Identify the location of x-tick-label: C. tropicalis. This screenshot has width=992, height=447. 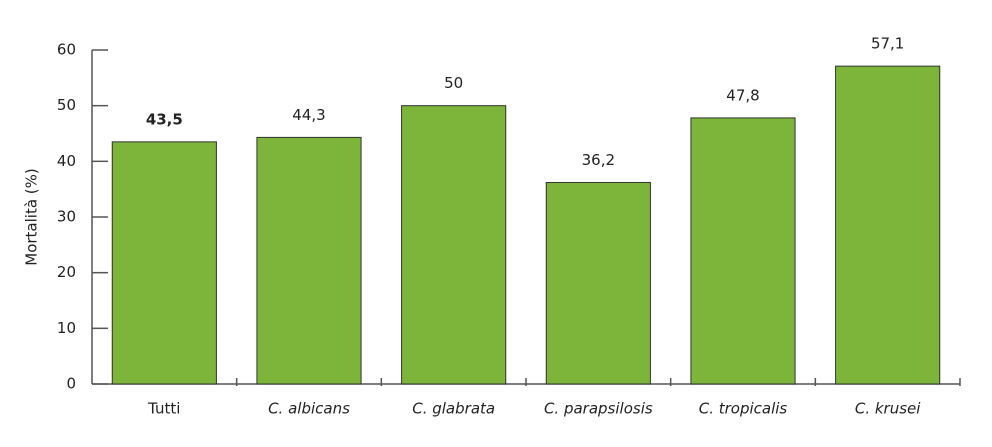
(743, 409).